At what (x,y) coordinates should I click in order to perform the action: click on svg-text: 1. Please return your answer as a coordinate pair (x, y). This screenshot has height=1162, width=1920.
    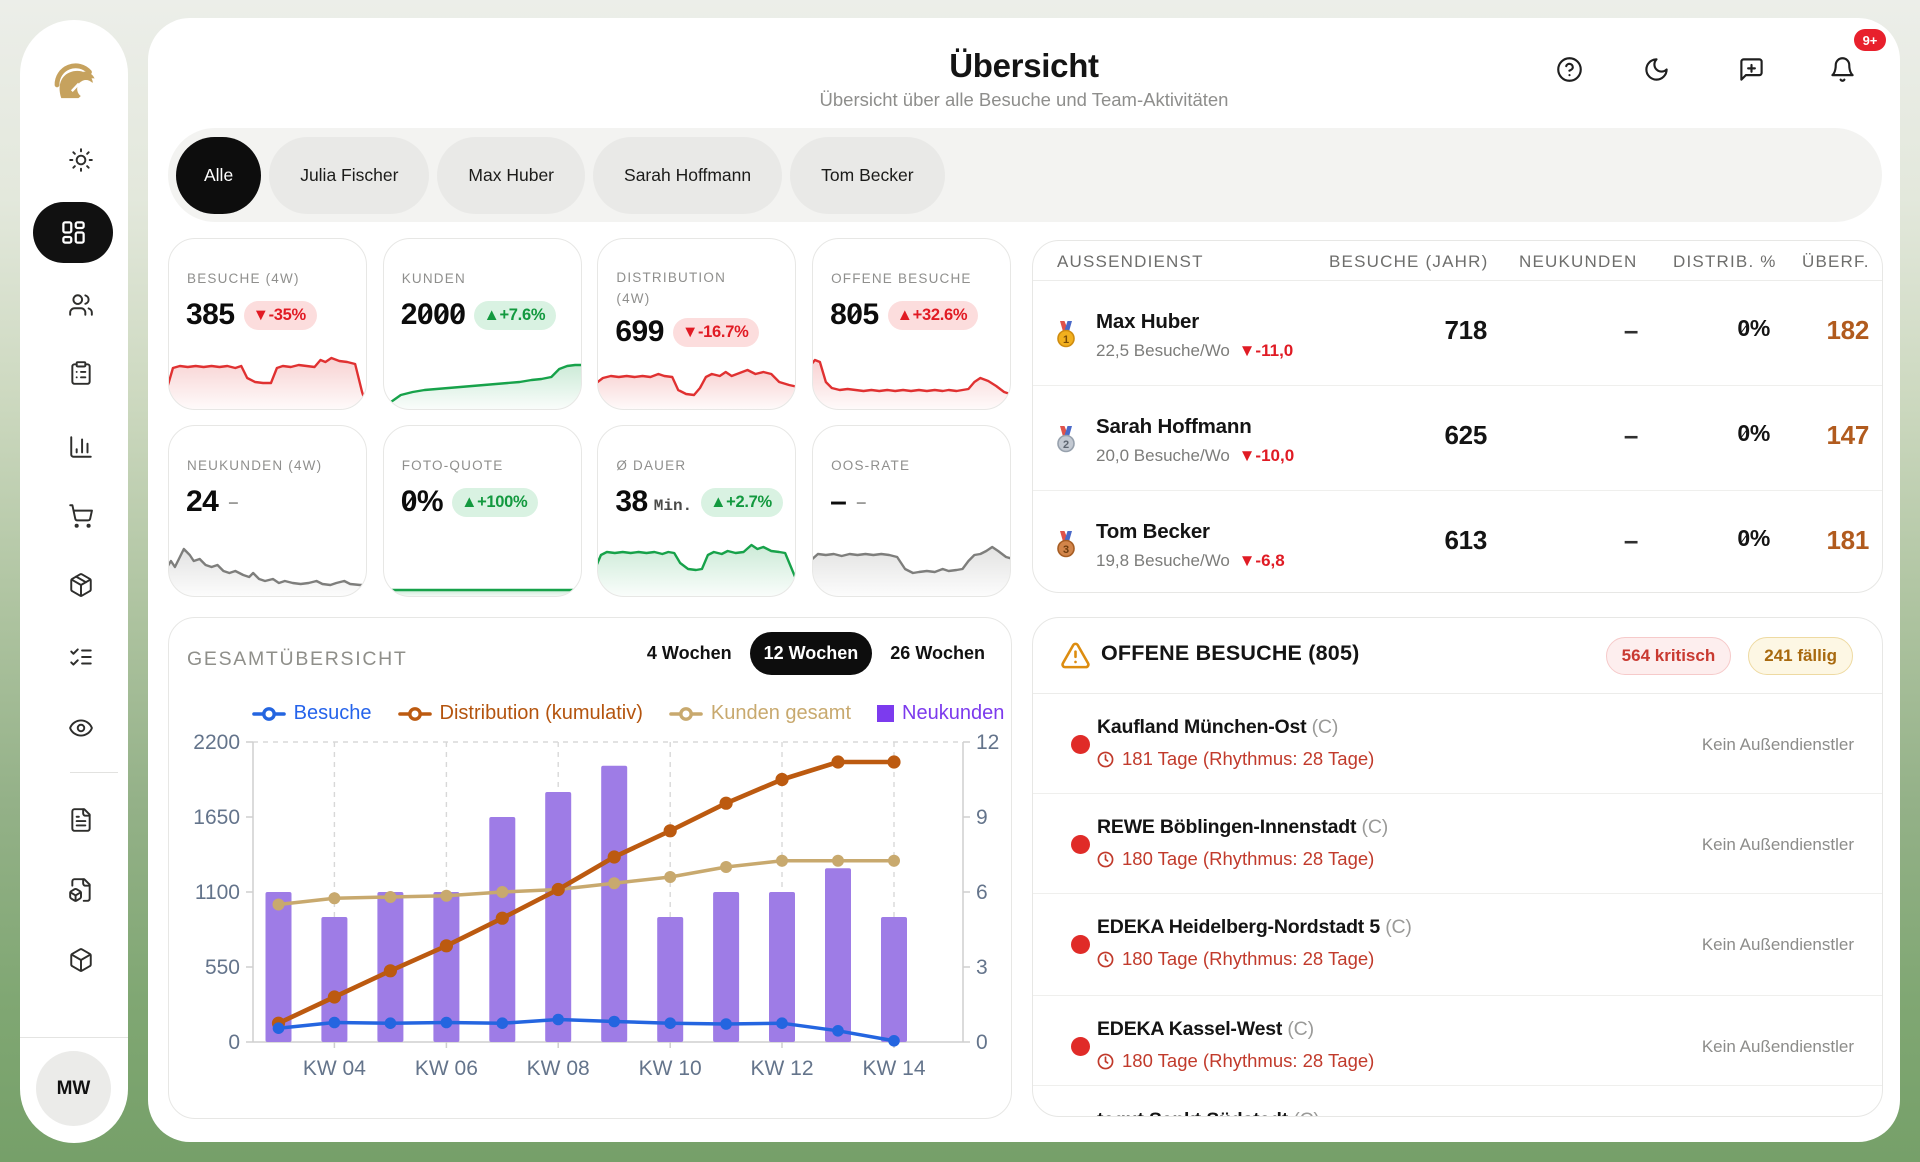
    Looking at the image, I should click on (1066, 340).